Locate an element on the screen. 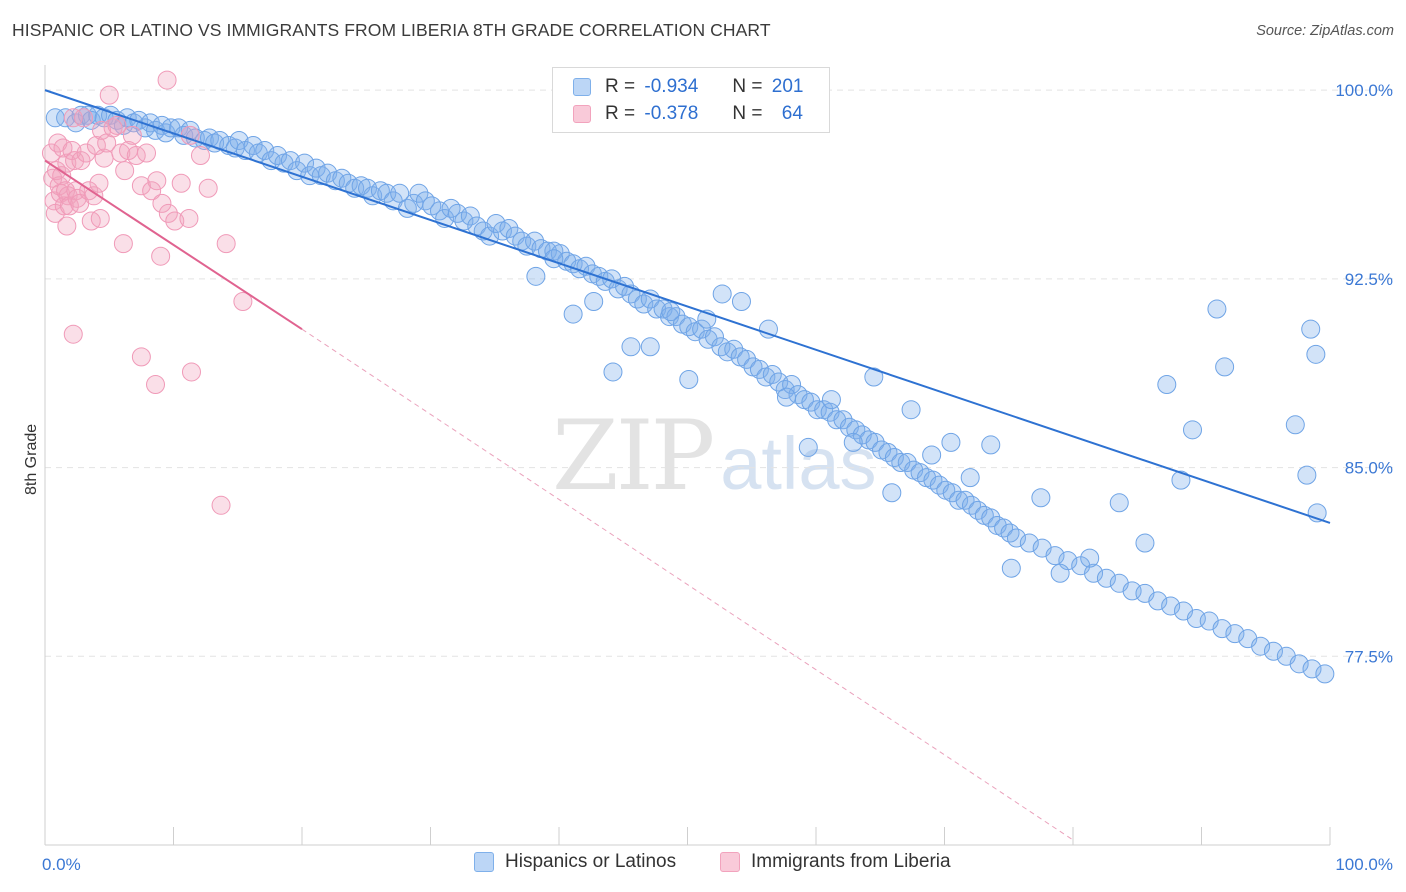 Image resolution: width=1406 pixels, height=892 pixels. legend-item-hispanics: Hispanics or Latinos is located at coordinates (575, 862).